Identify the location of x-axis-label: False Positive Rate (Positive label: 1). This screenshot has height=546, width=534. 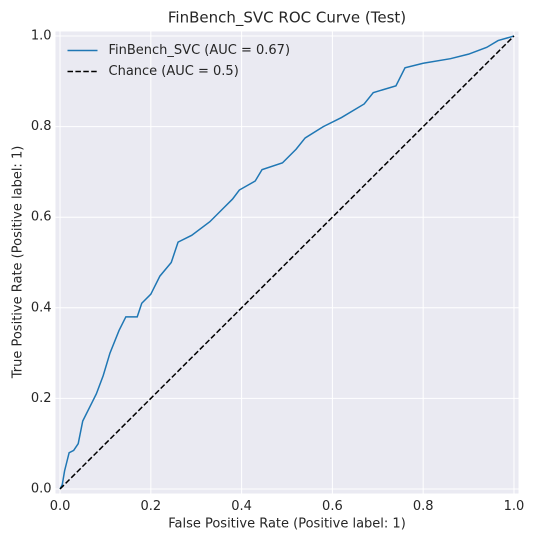
(287, 524).